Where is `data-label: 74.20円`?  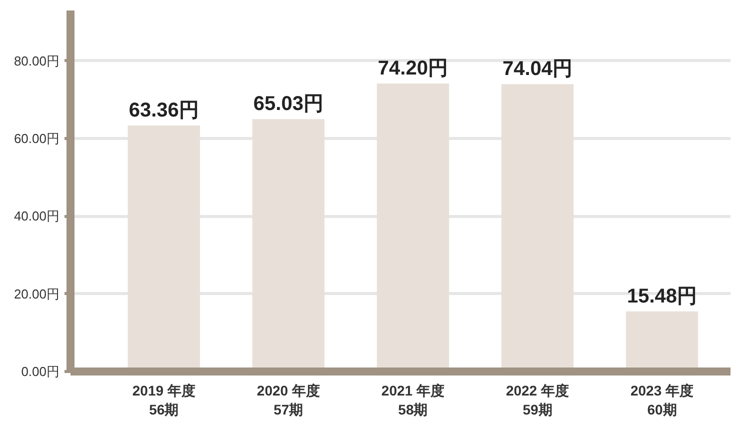 data-label: 74.20円 is located at coordinates (413, 68).